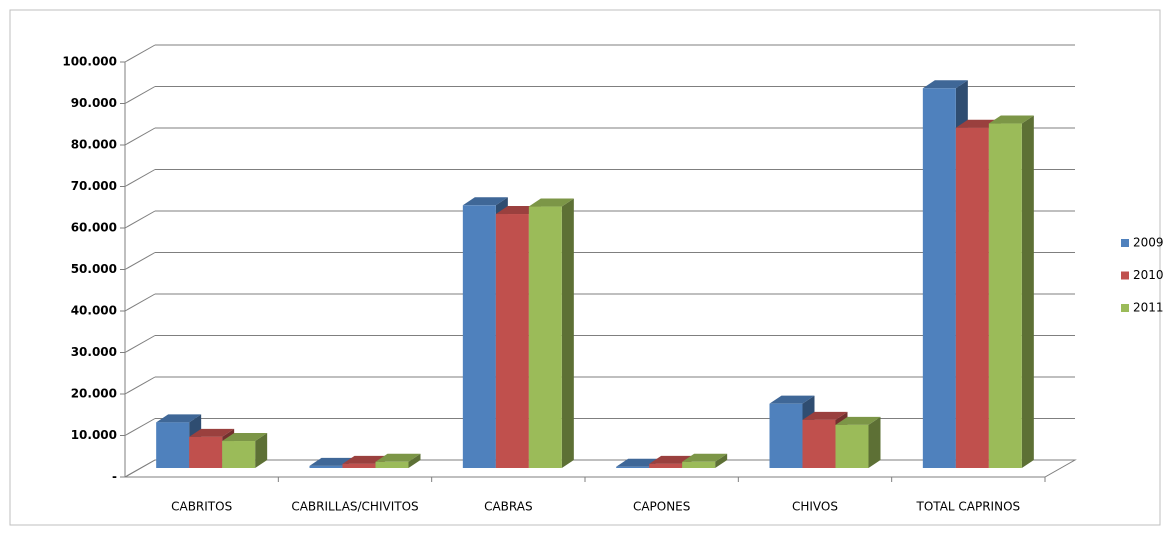 The width and height of the screenshot is (1169, 534). What do you see at coordinates (508, 507) in the screenshot?
I see `x-tick-label: CABRAS` at bounding box center [508, 507].